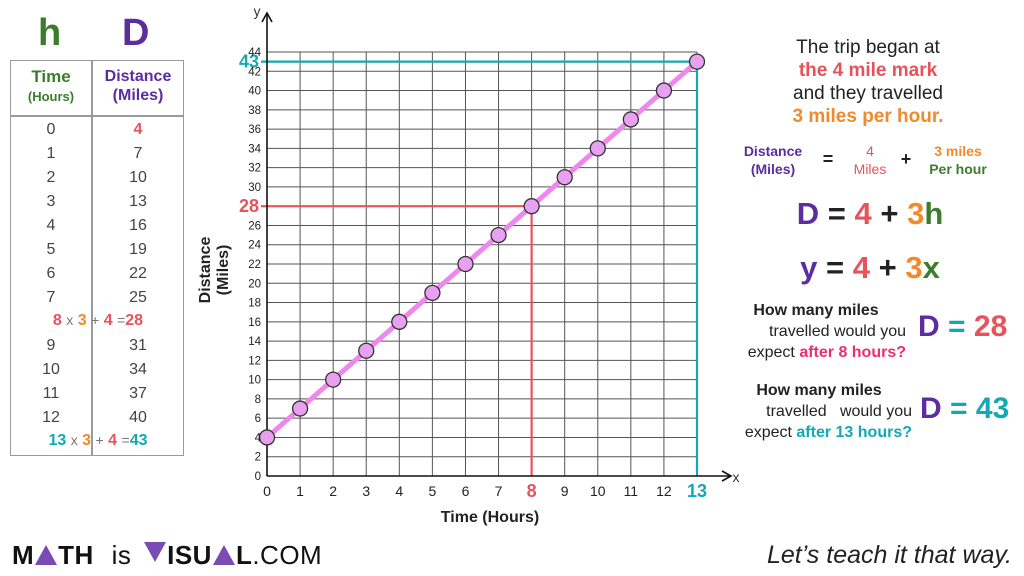 The width and height of the screenshot is (1024, 576). Describe the element at coordinates (992, 408) in the screenshot. I see `answer-value: 43` at that location.